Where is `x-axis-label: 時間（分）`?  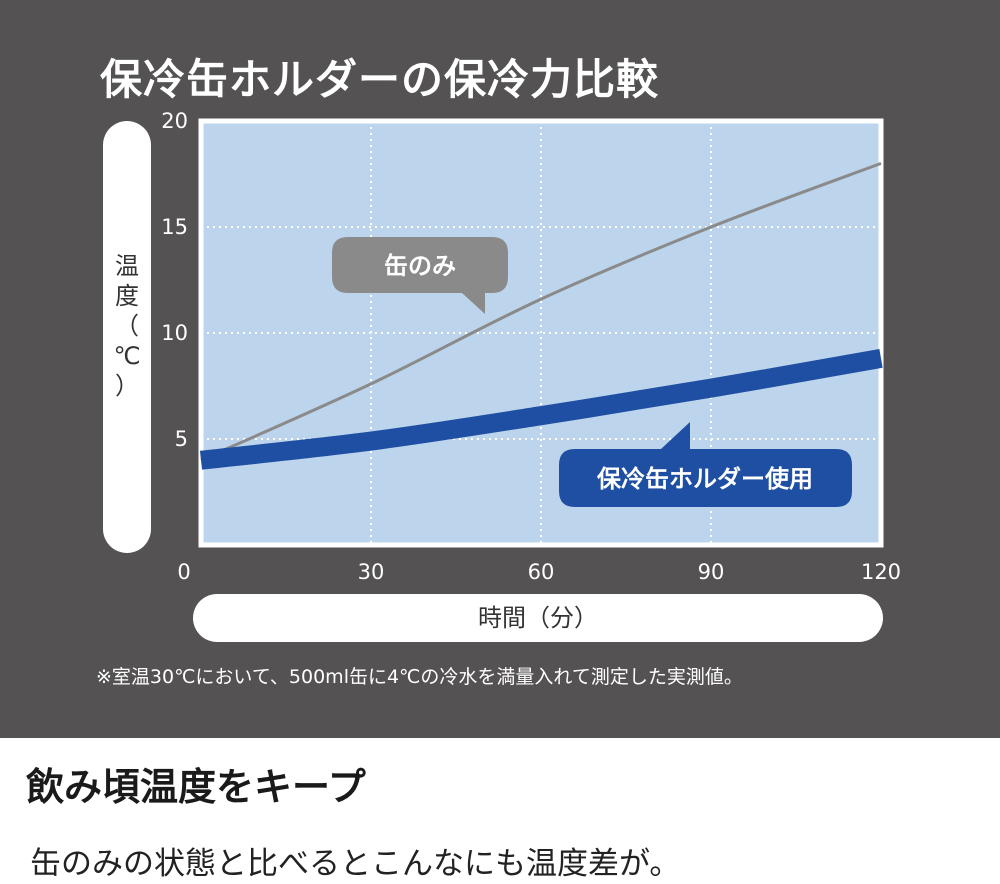
x-axis-label: 時間（分） is located at coordinates (538, 618).